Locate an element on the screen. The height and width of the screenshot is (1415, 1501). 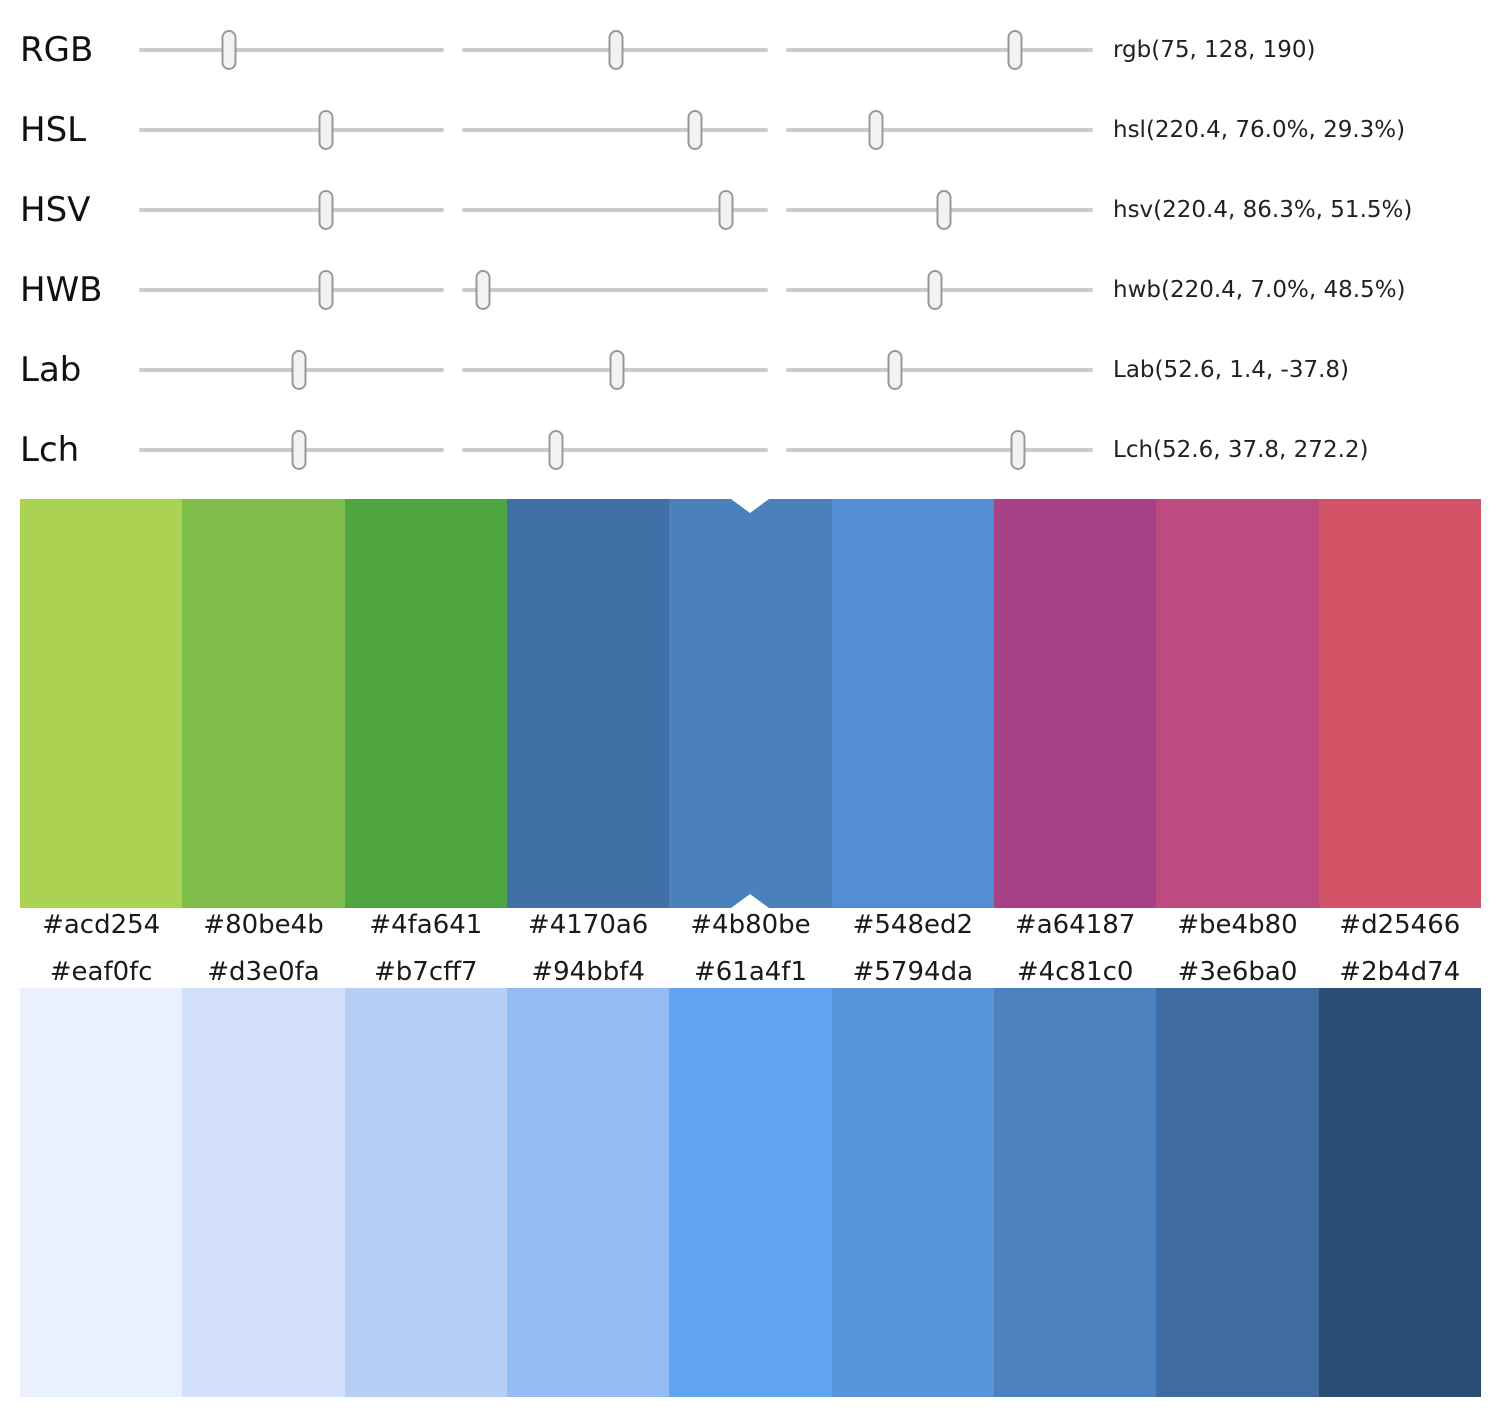
color-value-label: hwb(220.4, 7.0%, 48.5%) is located at coordinates (1259, 290).